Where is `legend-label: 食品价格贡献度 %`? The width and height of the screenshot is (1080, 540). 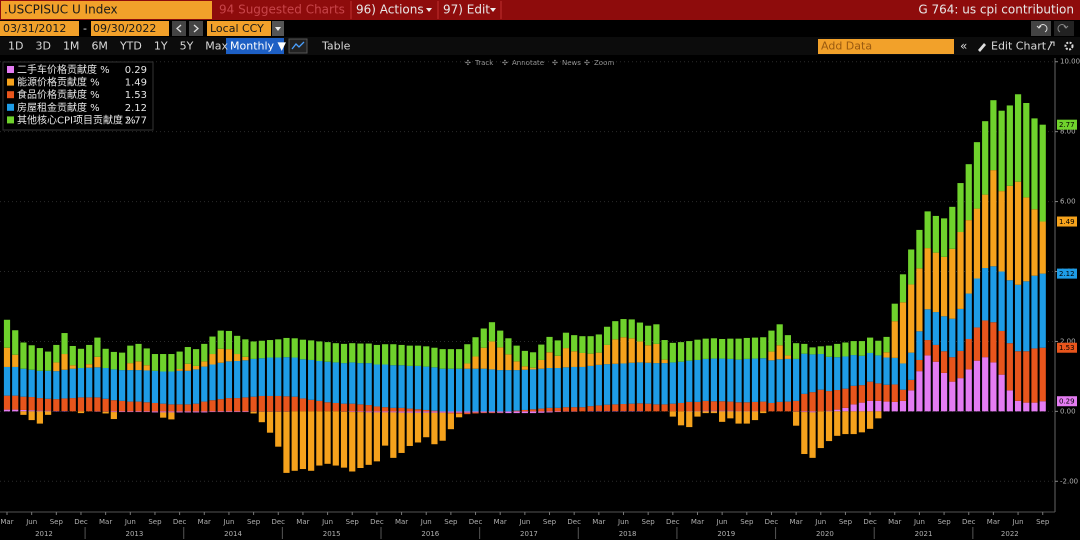 legend-label: 食品价格贡献度 % is located at coordinates (58, 94).